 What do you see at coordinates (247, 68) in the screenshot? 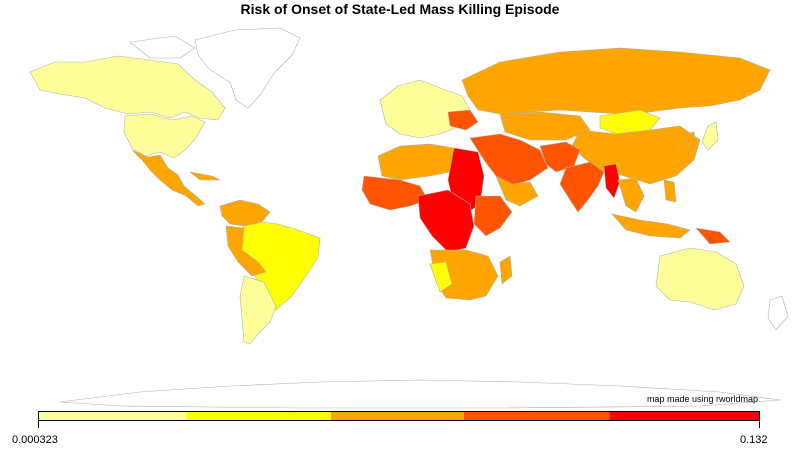
I see `greenland` at bounding box center [247, 68].